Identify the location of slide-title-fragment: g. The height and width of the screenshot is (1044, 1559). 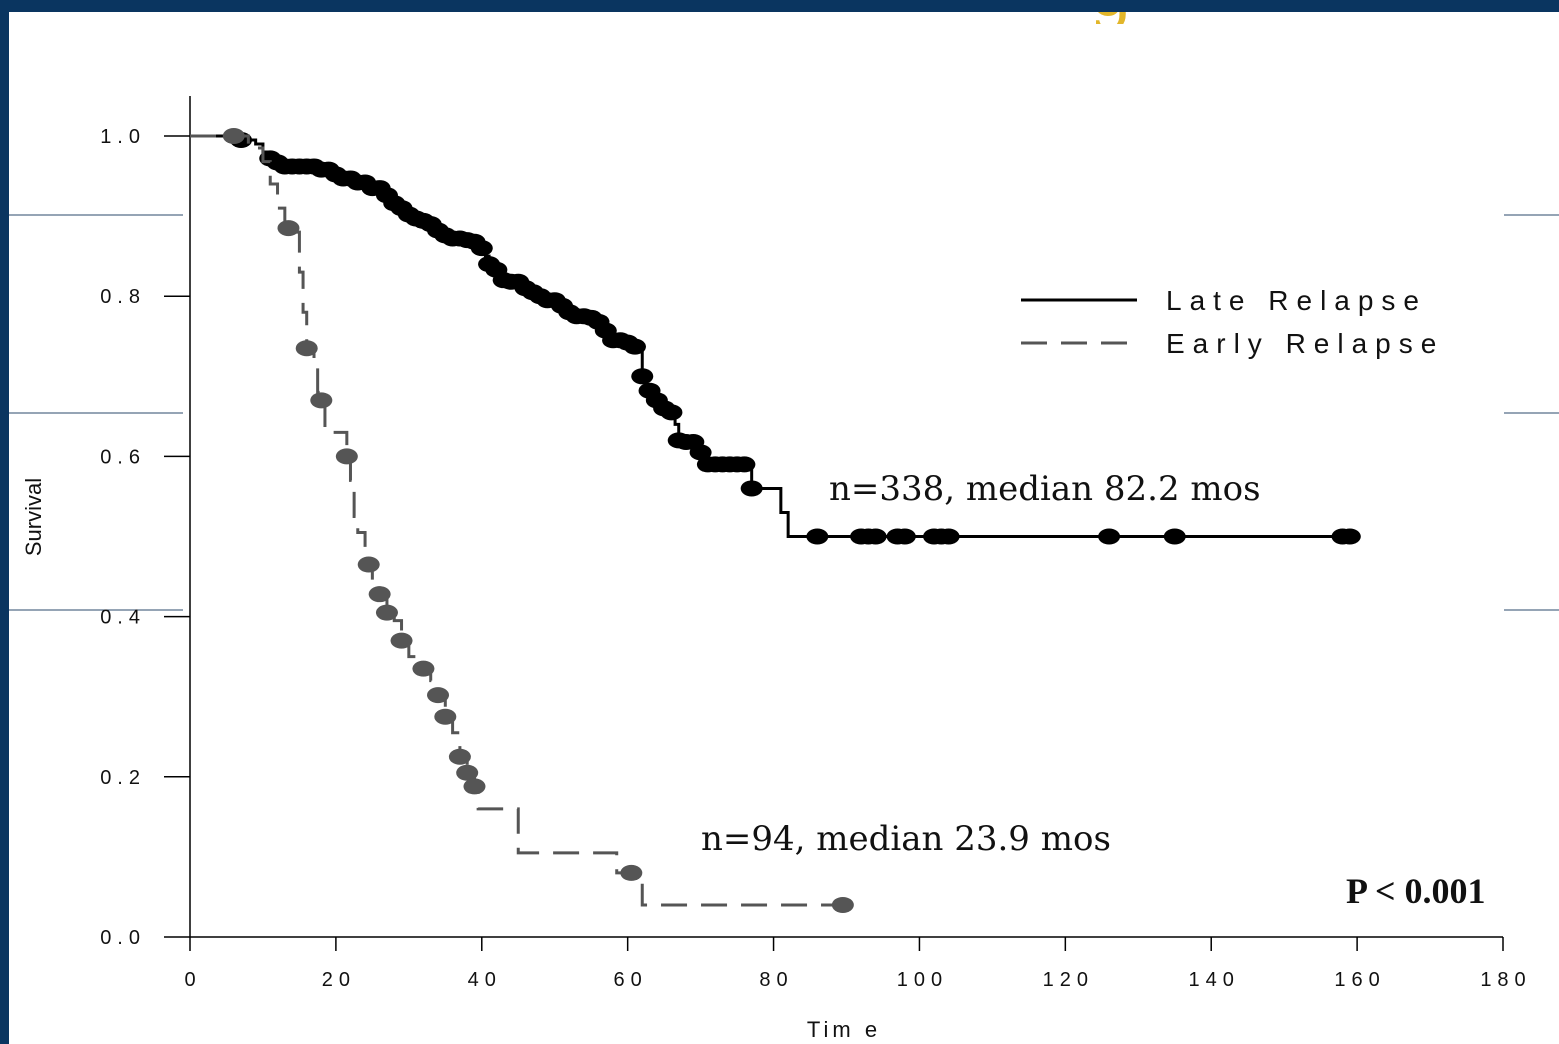
(1189, 18).